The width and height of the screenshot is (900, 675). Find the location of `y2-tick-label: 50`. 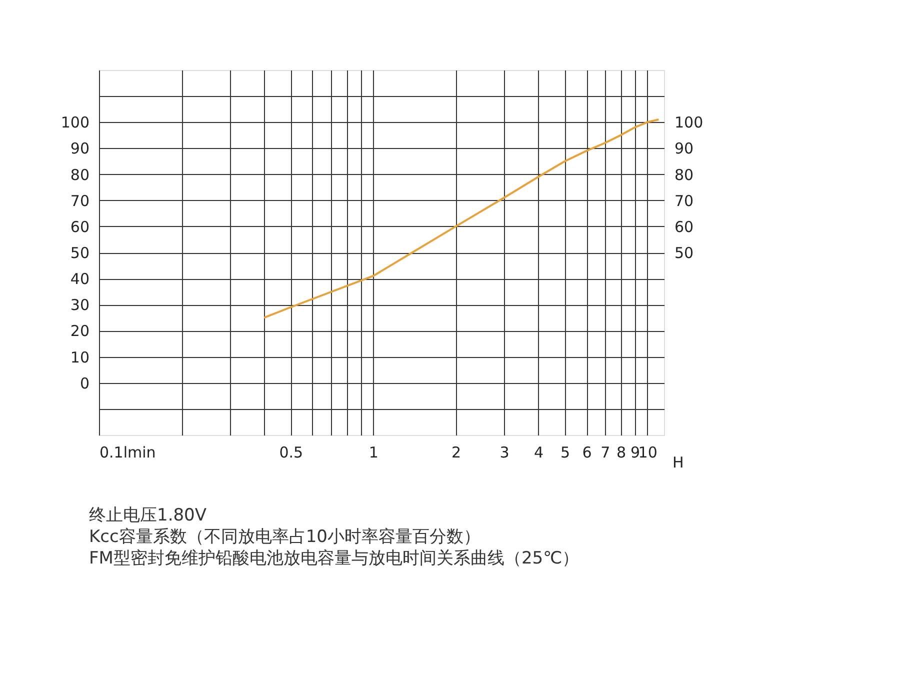

y2-tick-label: 50 is located at coordinates (684, 253).